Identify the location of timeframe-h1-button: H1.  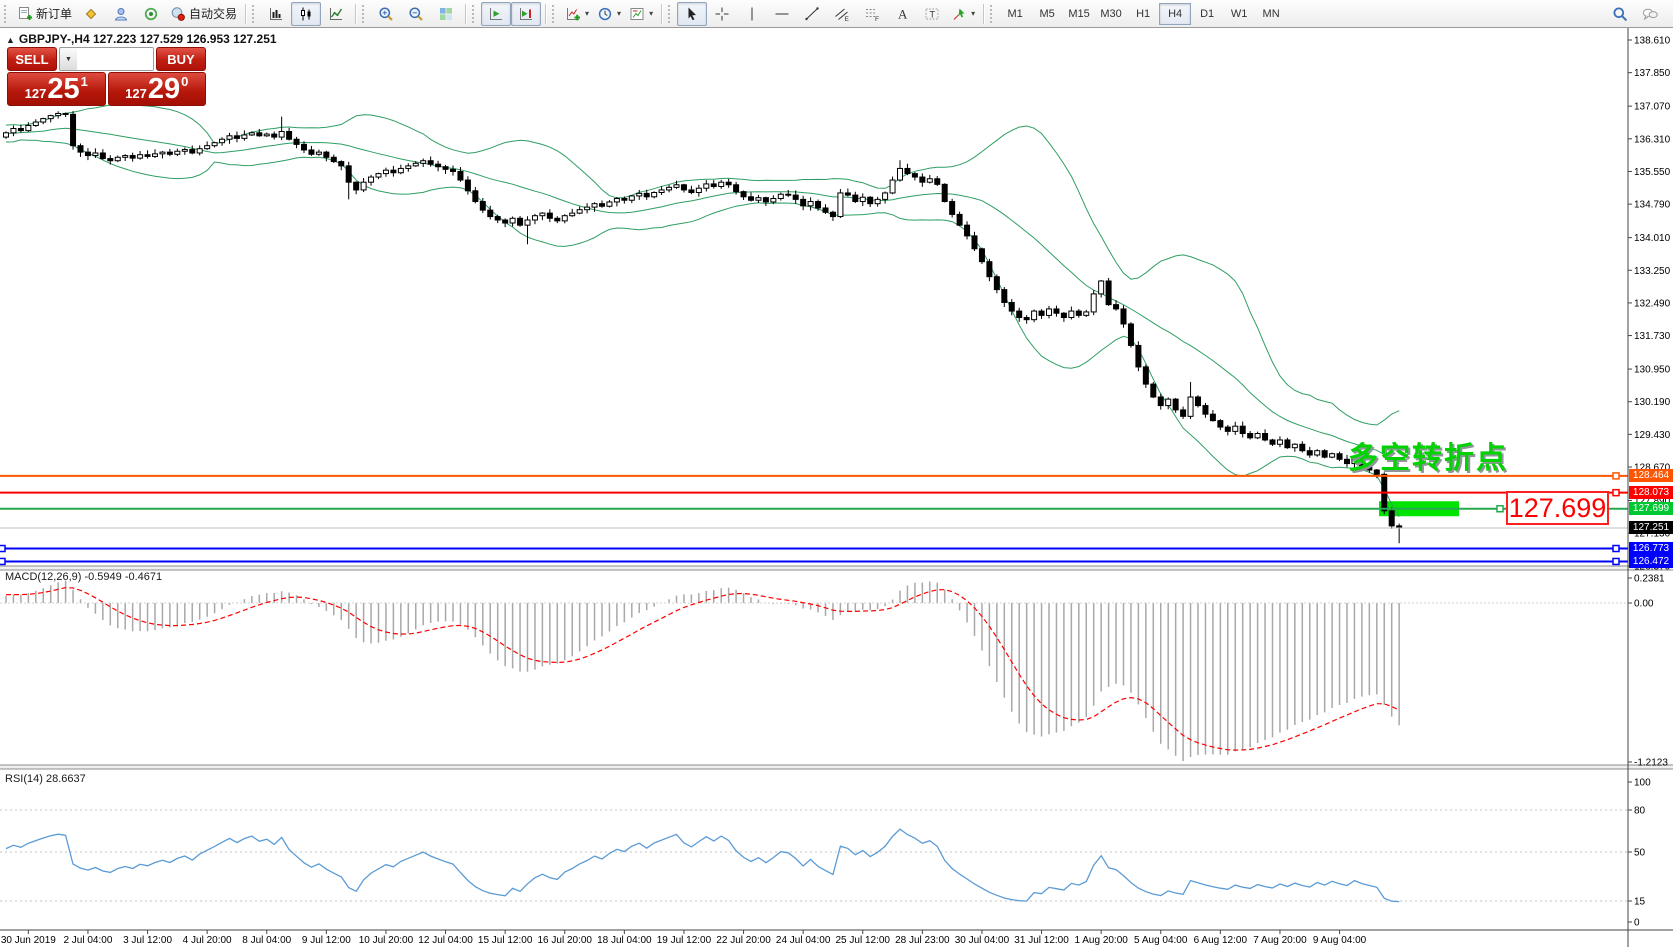
(1143, 13).